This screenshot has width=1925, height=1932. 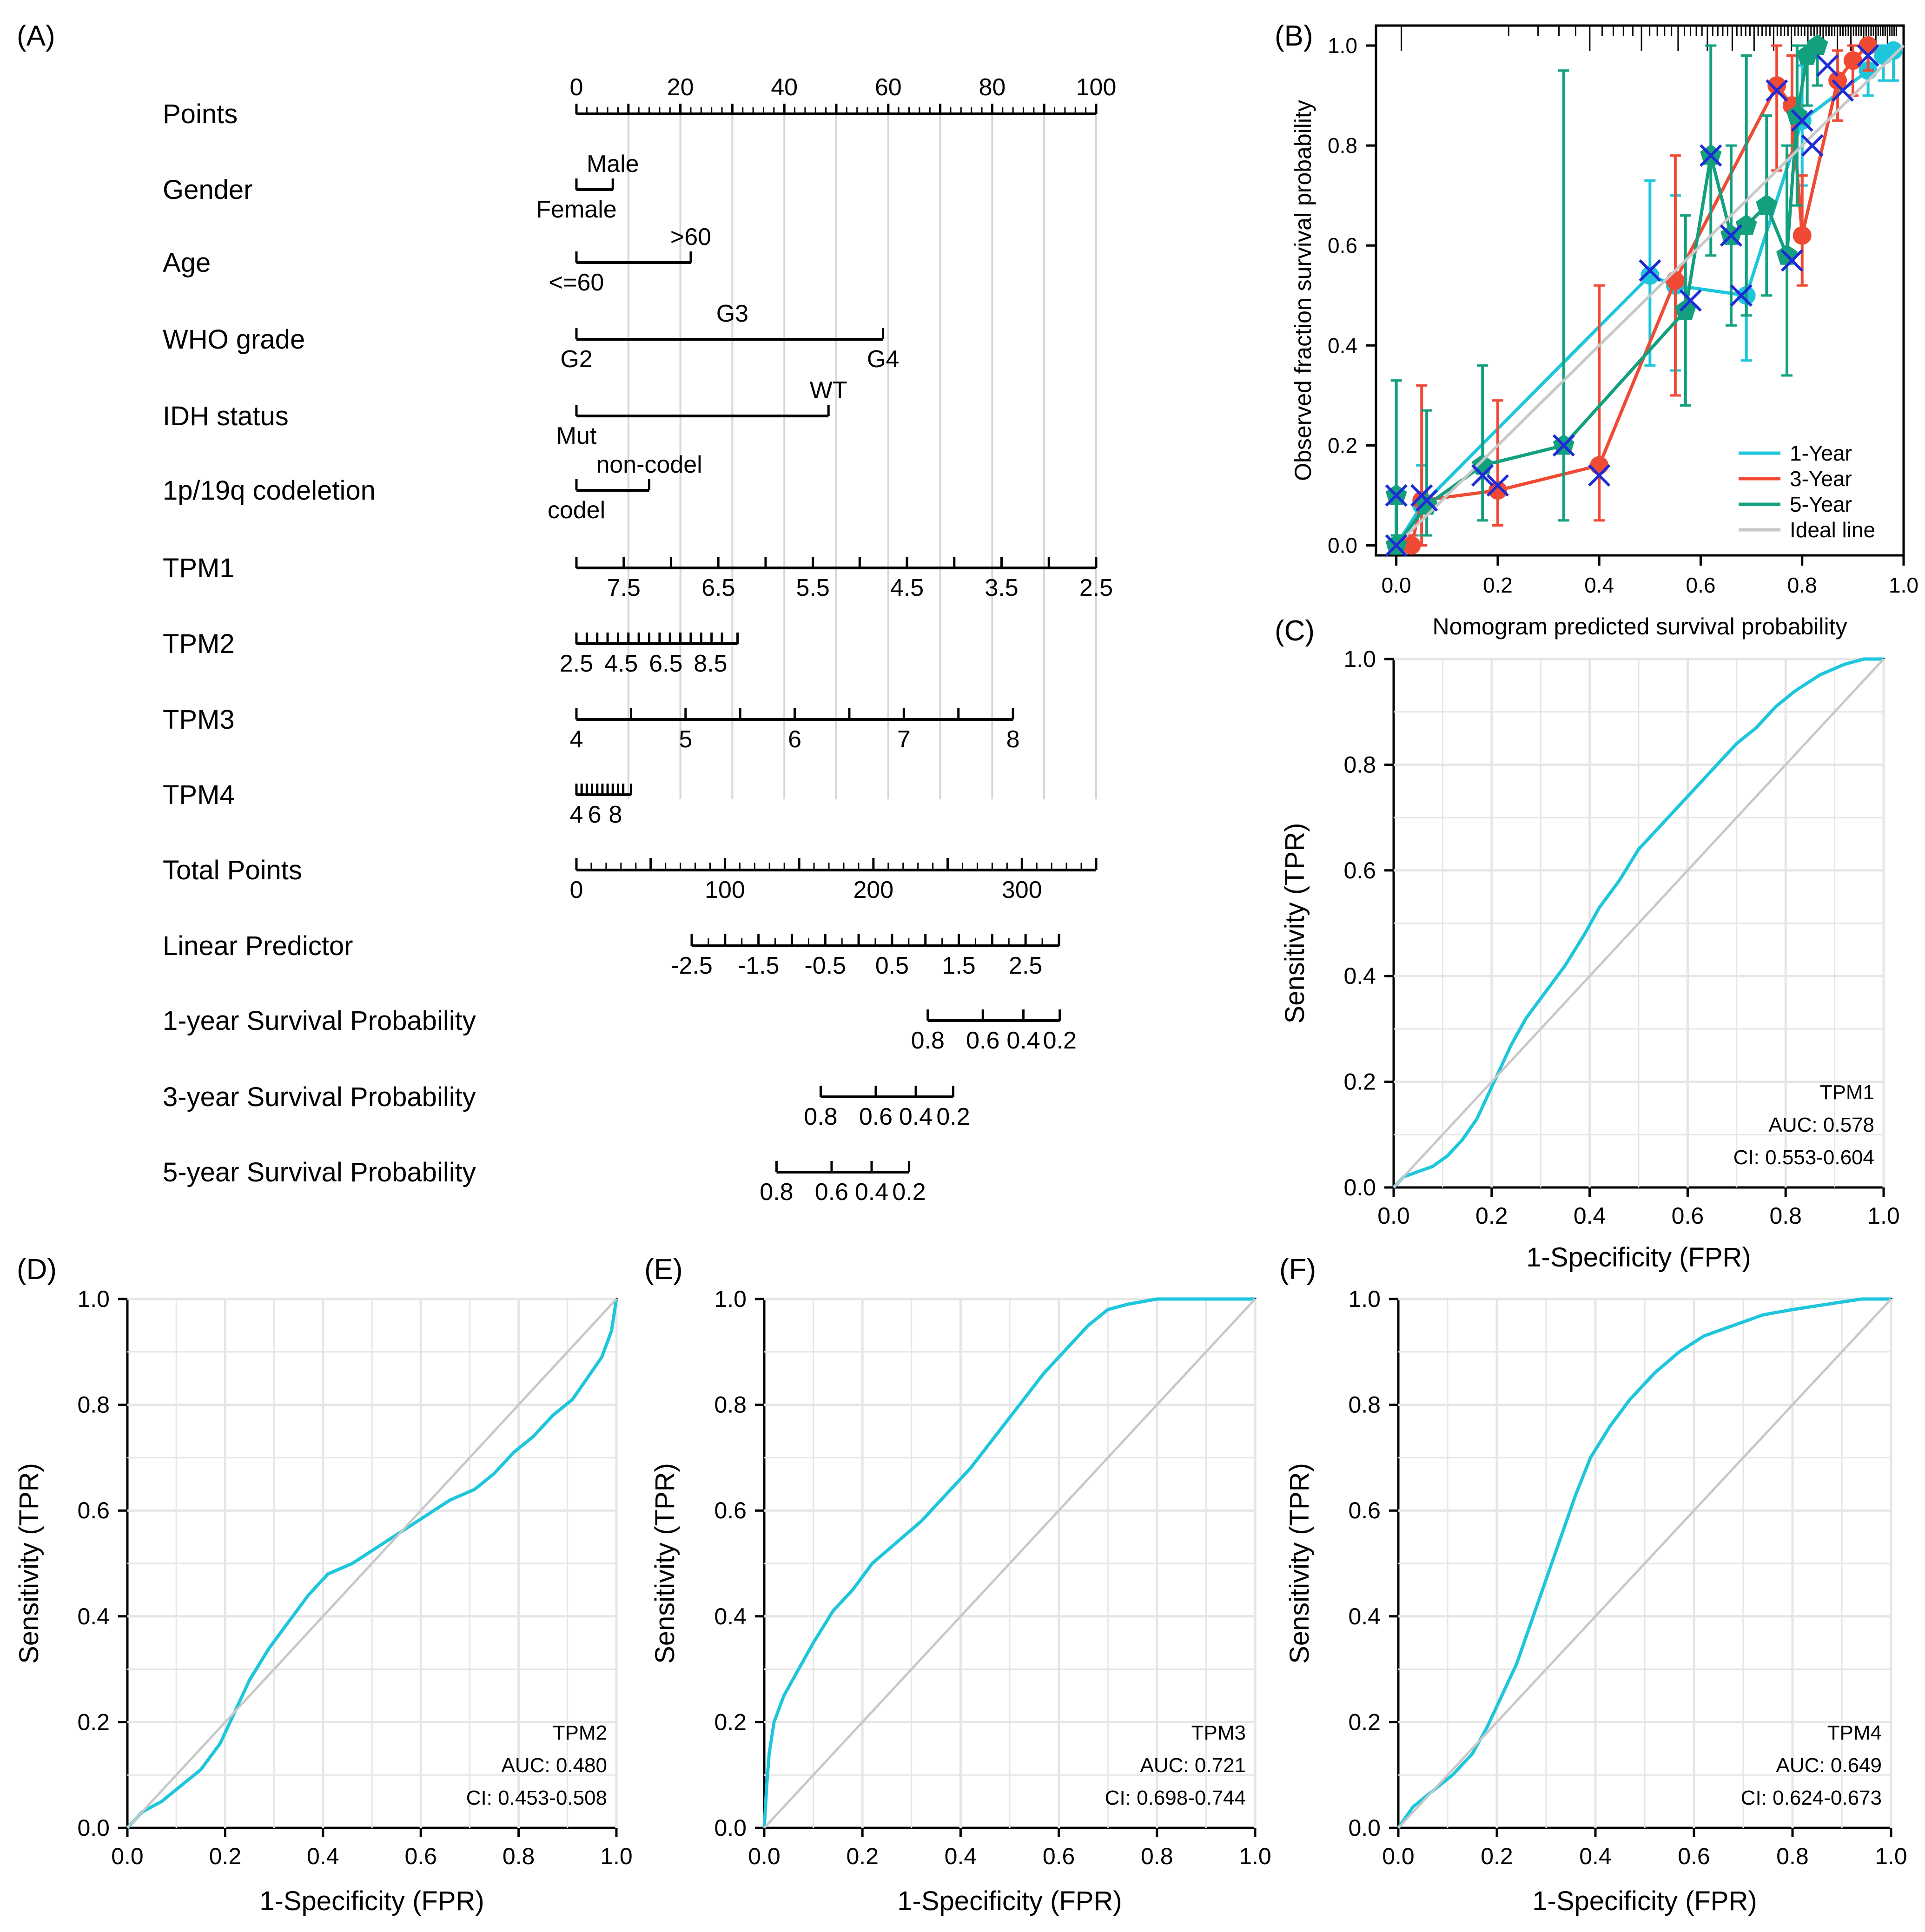 What do you see at coordinates (269, 490) in the screenshot?
I see `nomogram-row-label: 1p/19q codeletion` at bounding box center [269, 490].